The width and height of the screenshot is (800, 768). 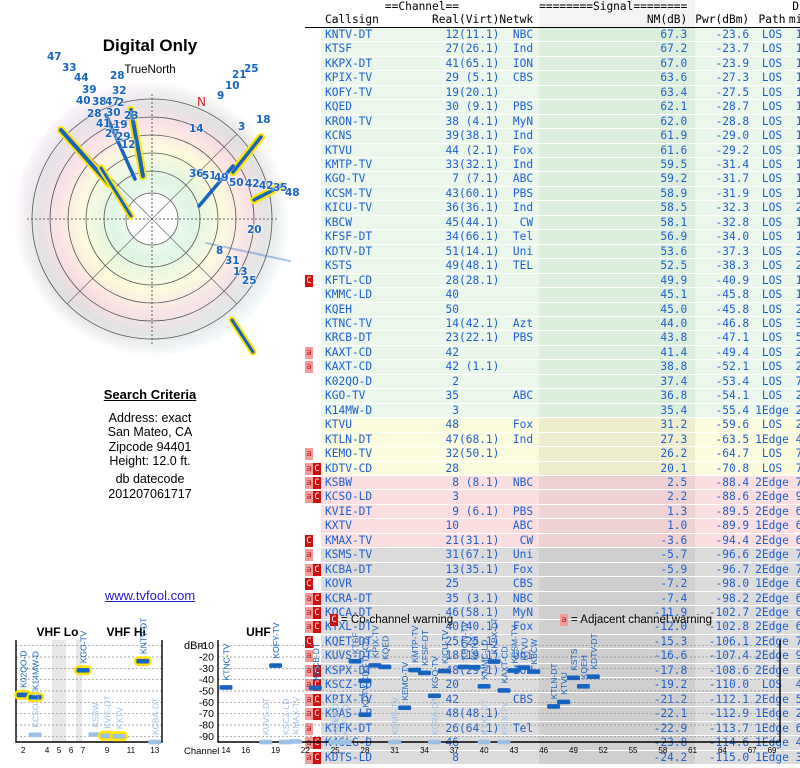 I want to click on header-pwr: Pwr(dBm), so click(x=725, y=20).